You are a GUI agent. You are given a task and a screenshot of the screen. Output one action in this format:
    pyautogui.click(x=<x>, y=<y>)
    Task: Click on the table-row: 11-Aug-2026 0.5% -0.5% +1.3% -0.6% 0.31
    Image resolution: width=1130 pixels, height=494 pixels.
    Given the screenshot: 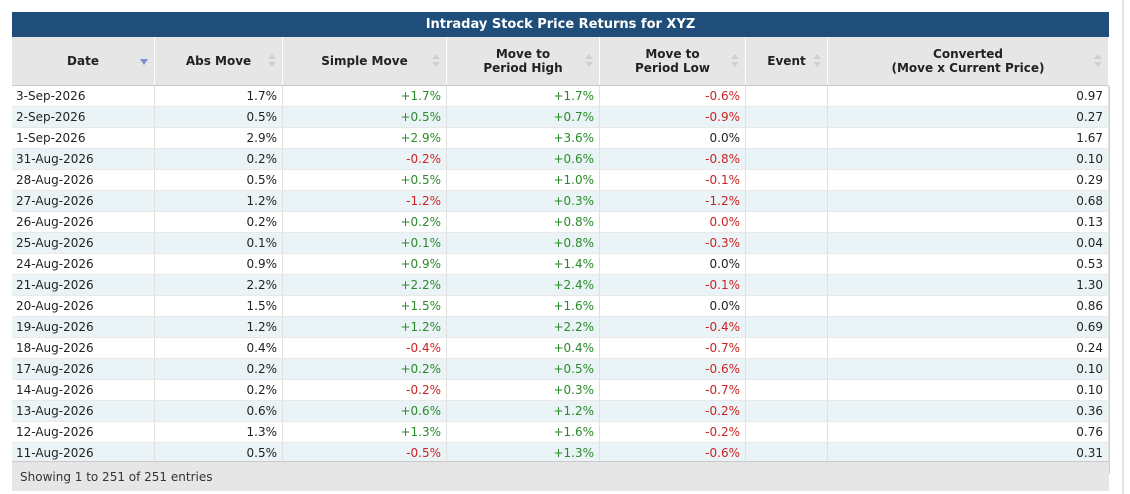 What is the action you would take?
    pyautogui.click(x=560, y=453)
    